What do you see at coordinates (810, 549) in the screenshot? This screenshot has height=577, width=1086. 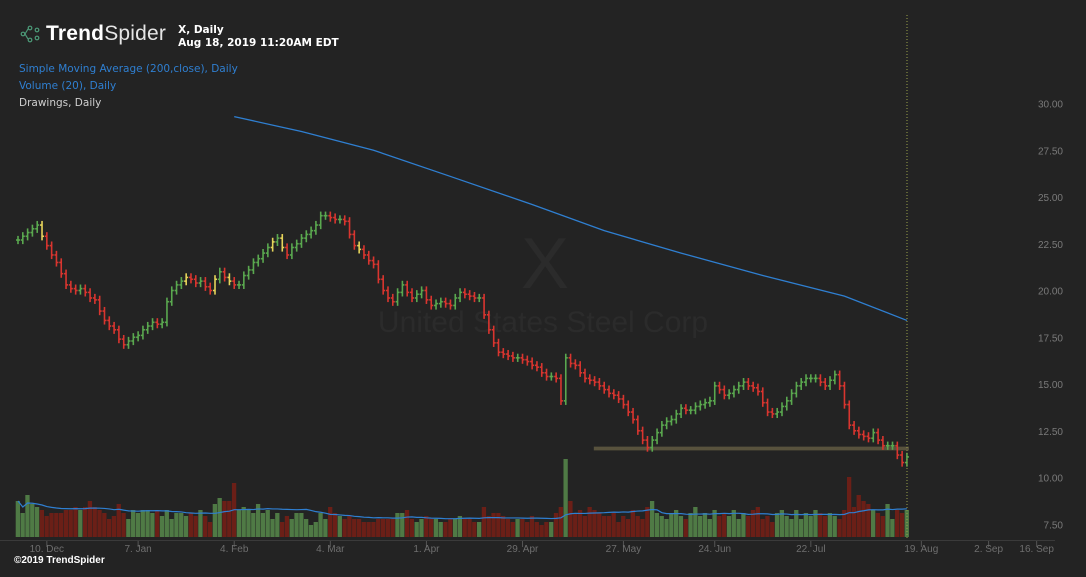 I see `time-tick-label: 22. Jul` at bounding box center [810, 549].